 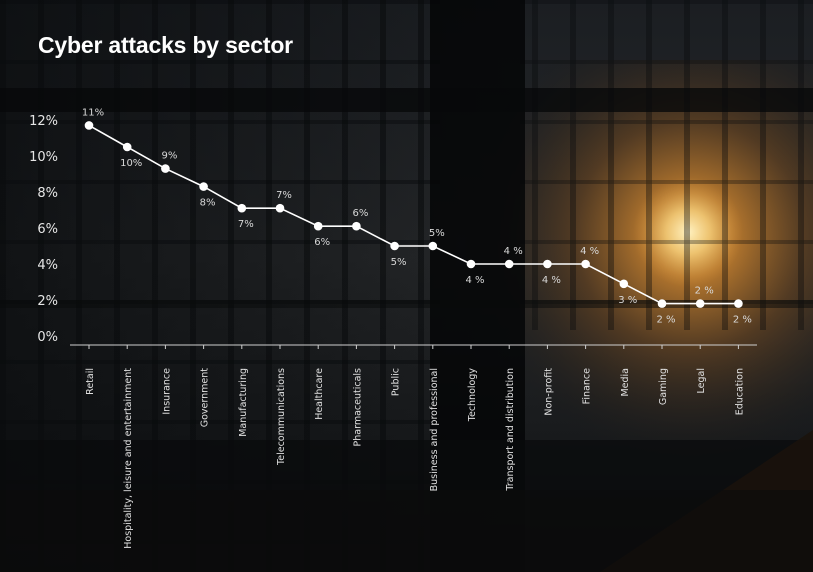 I want to click on data-label: 9%, so click(x=169, y=156).